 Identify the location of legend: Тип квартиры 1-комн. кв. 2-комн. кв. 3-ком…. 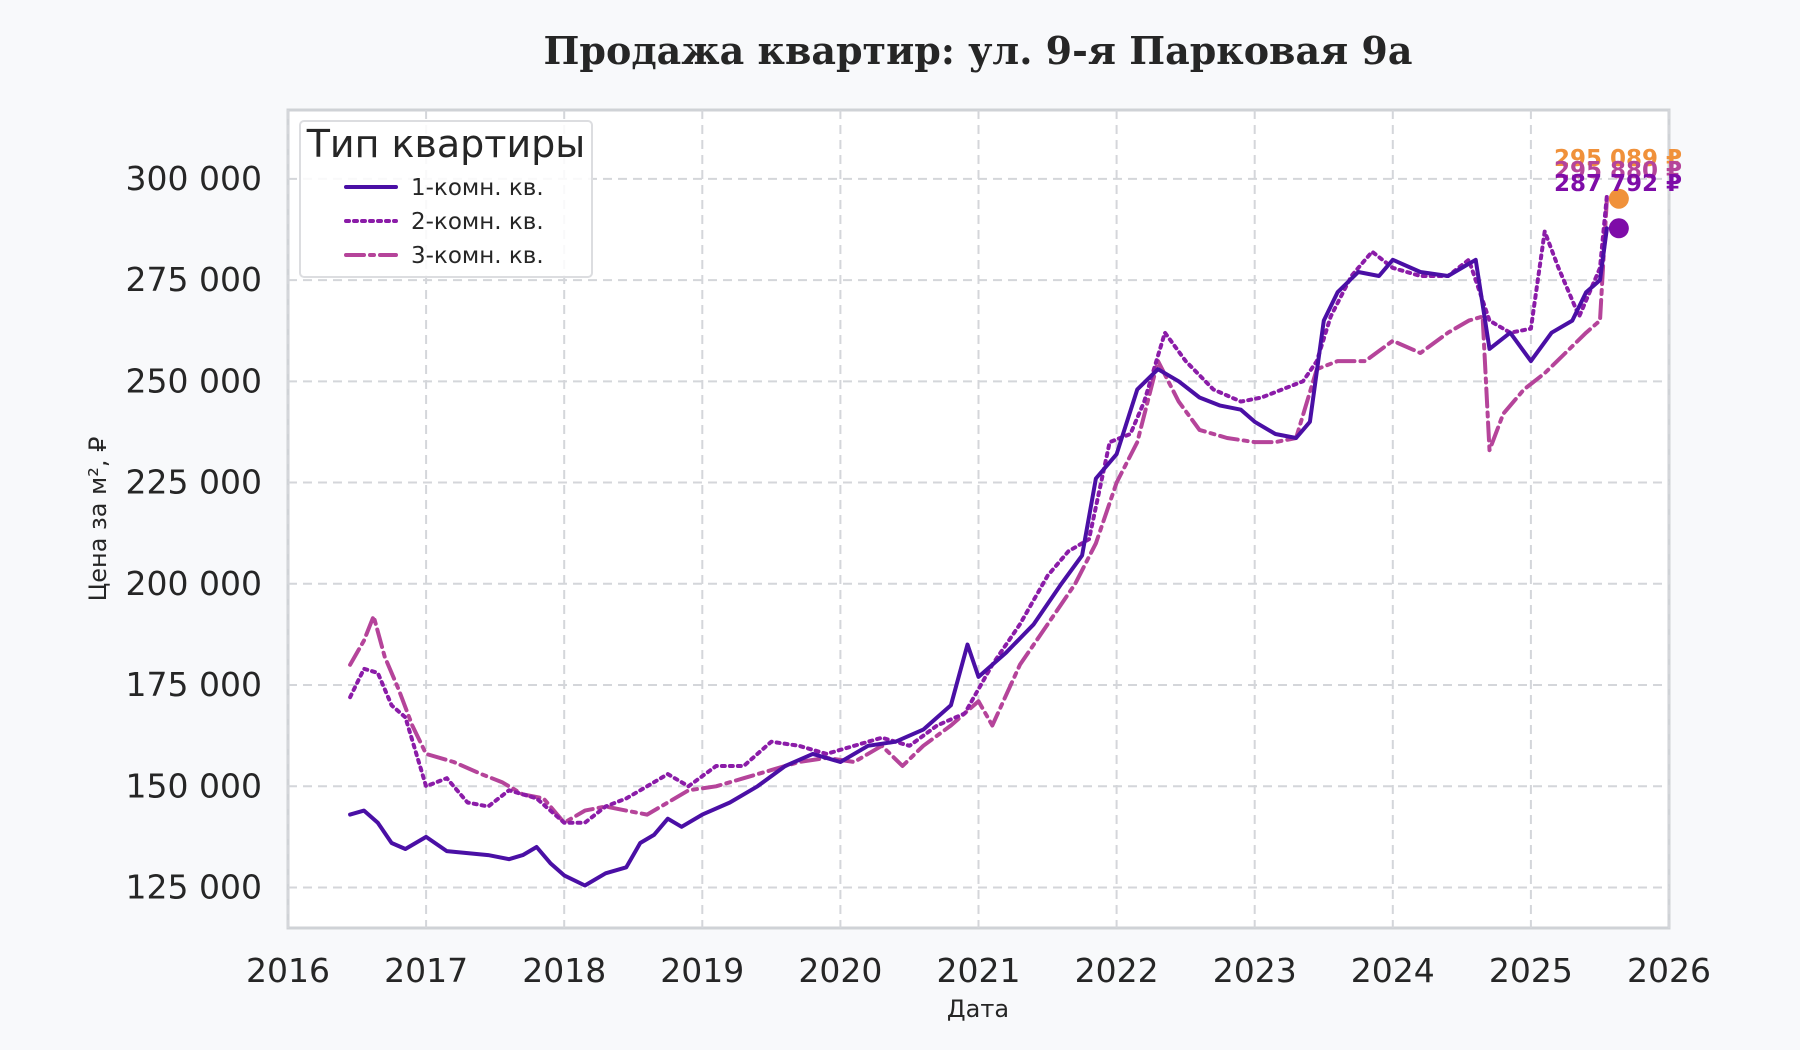
(446, 199).